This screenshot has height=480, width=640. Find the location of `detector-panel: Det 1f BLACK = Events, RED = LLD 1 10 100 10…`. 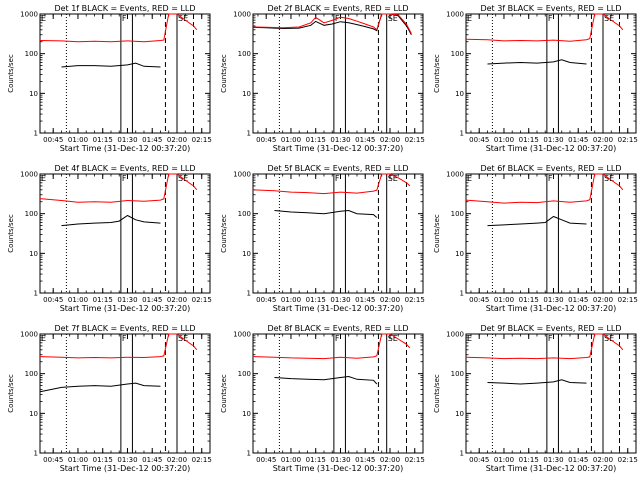

detector-panel: Det 1f BLACK = Events, RED = LLD 1 10 100 10… is located at coordinates (109, 78).